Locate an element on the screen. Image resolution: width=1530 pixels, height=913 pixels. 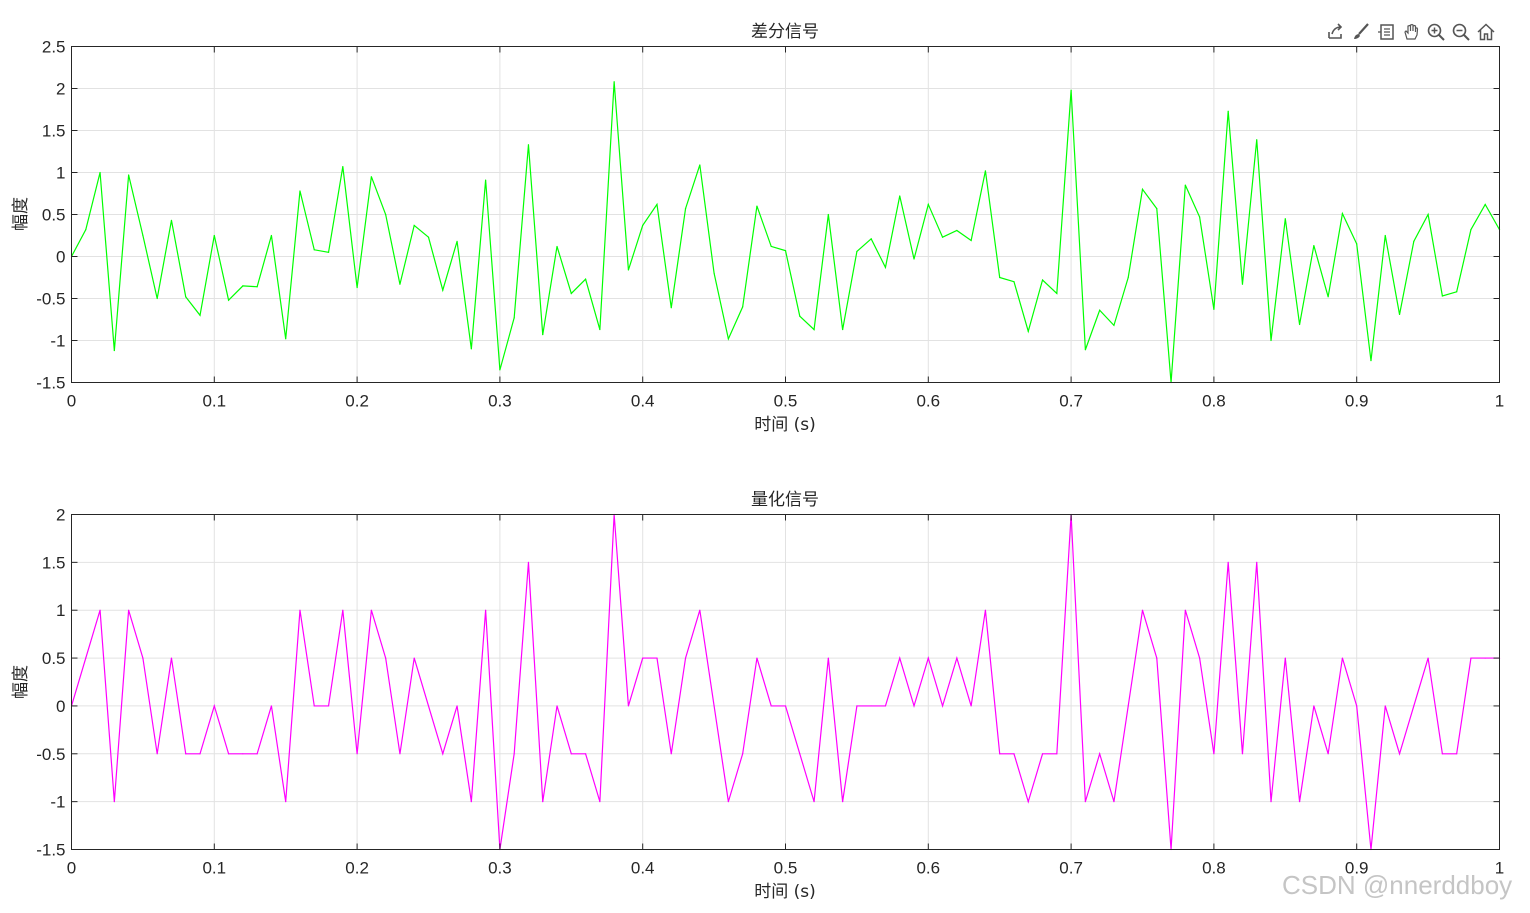
brush-icon is located at coordinates (1360, 31).